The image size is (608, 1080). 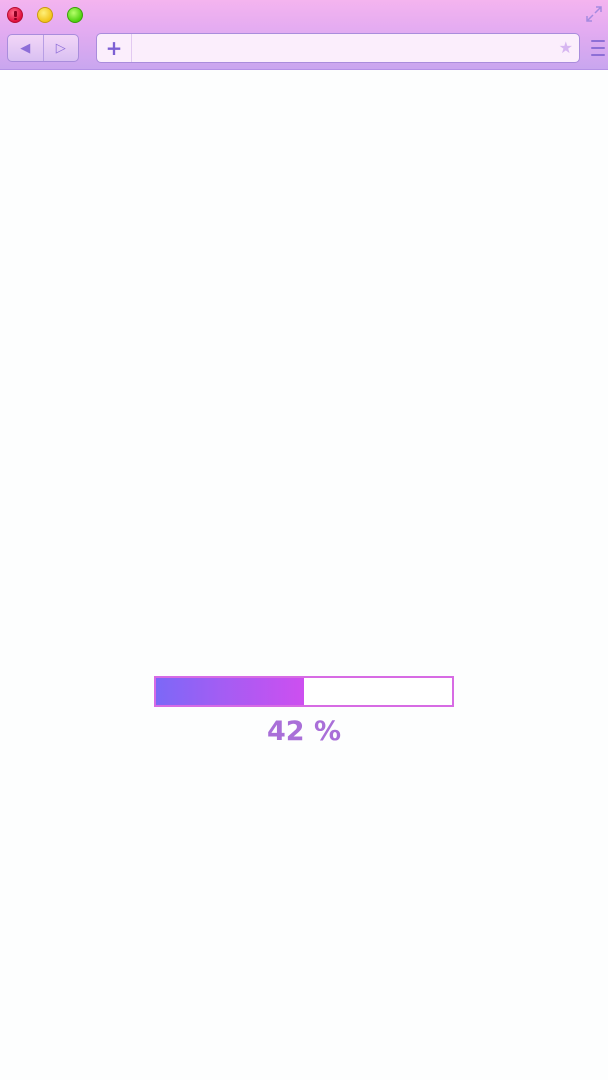 What do you see at coordinates (338, 48) in the screenshot?
I see `address-bar: + ★` at bounding box center [338, 48].